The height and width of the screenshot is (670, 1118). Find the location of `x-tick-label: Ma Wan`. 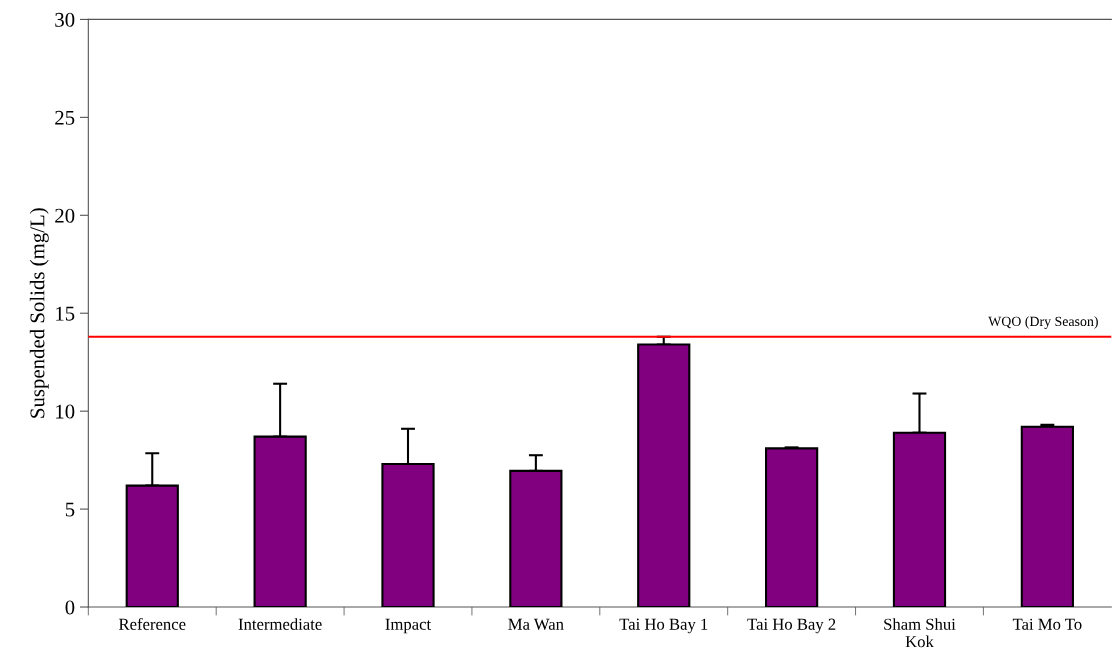

x-tick-label: Ma Wan is located at coordinates (536, 624).